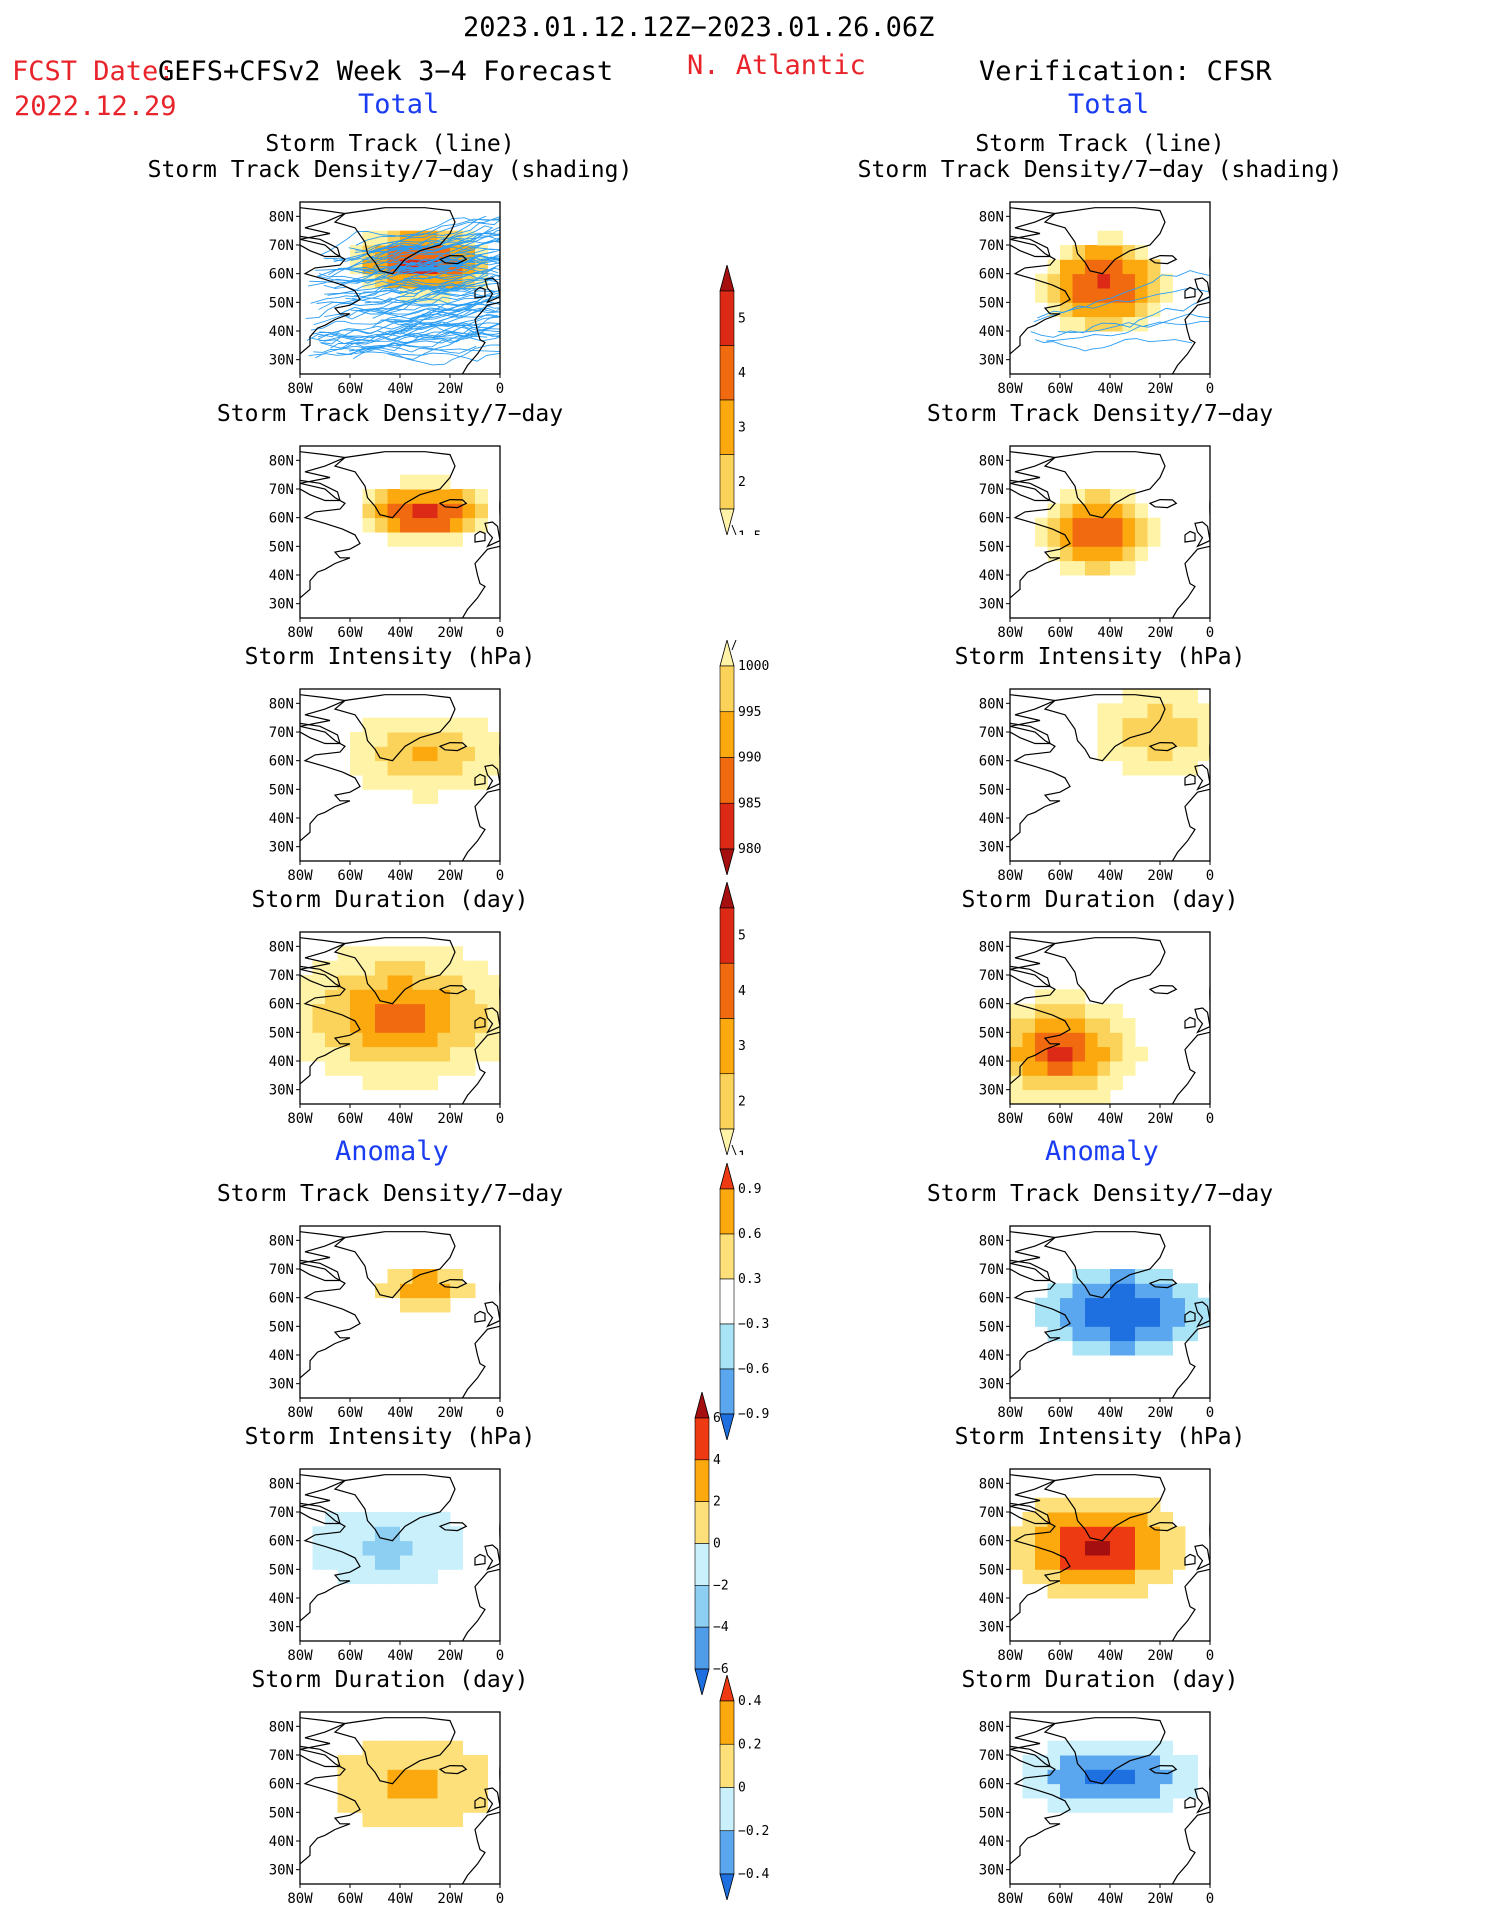 This screenshot has height=1925, width=1487. What do you see at coordinates (95, 106) in the screenshot?
I see `fcst-date-value: 2022.12.29` at bounding box center [95, 106].